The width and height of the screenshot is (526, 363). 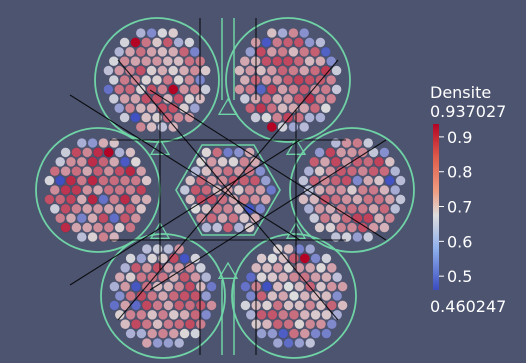 What do you see at coordinates (294, 296) in the screenshot?
I see `outline-lower-right` at bounding box center [294, 296].